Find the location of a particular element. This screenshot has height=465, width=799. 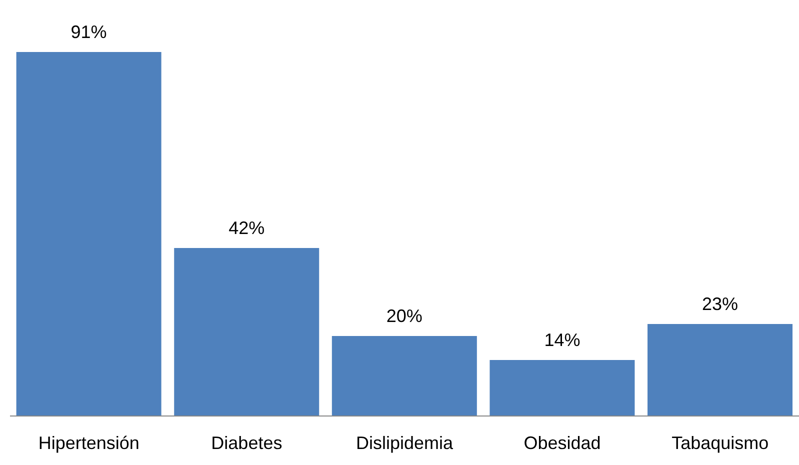

x-tick-label: Dislipidemia is located at coordinates (405, 442).